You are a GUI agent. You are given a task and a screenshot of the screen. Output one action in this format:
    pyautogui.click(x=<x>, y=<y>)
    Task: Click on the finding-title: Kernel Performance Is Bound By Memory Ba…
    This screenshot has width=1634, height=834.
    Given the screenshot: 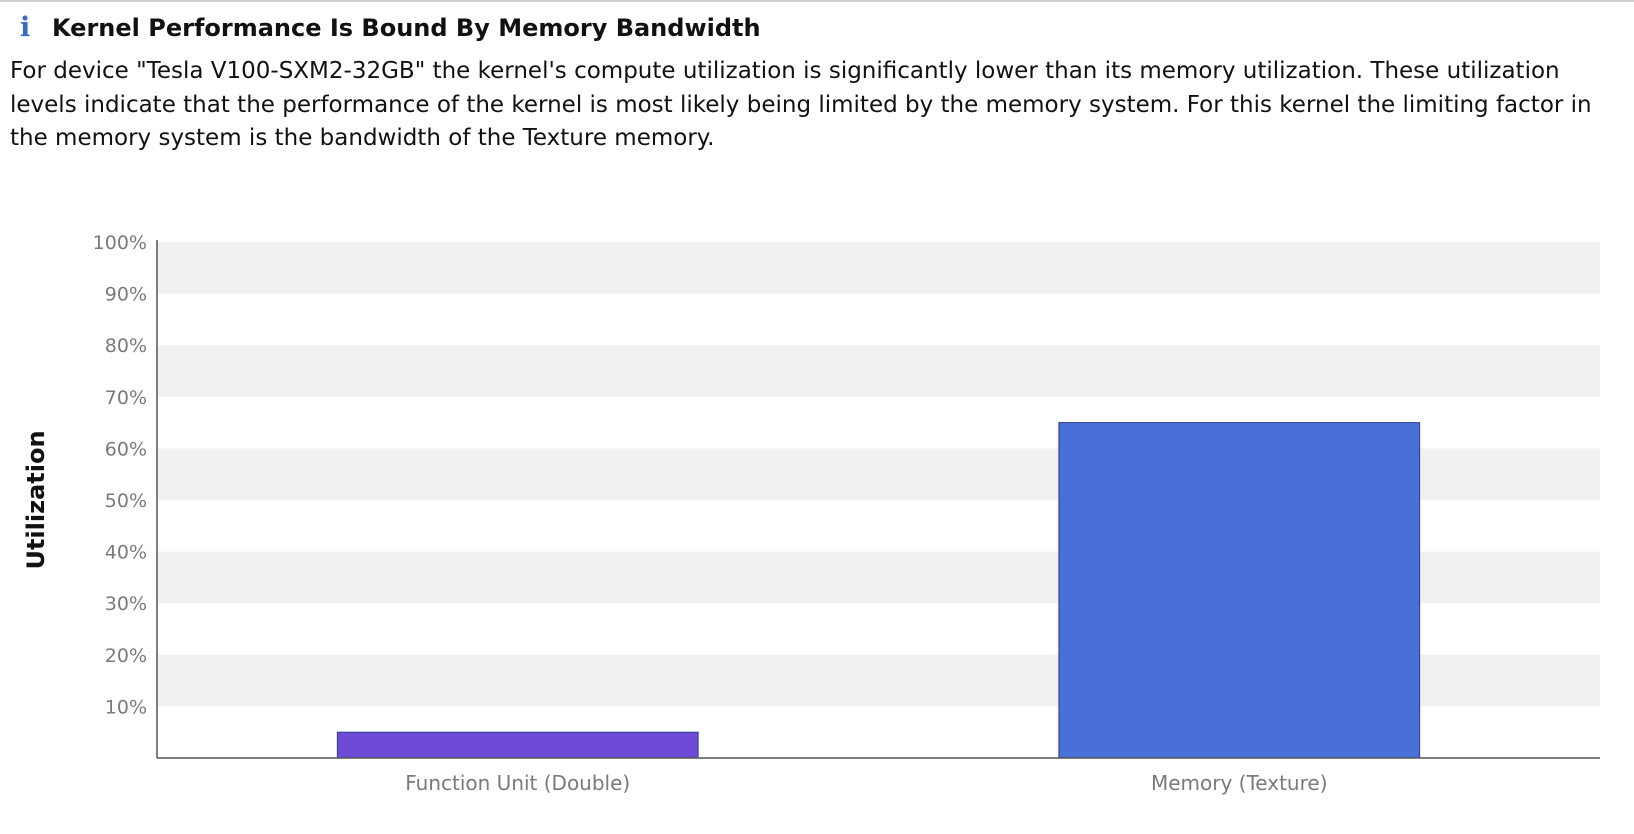 What is the action you would take?
    pyautogui.click(x=406, y=28)
    